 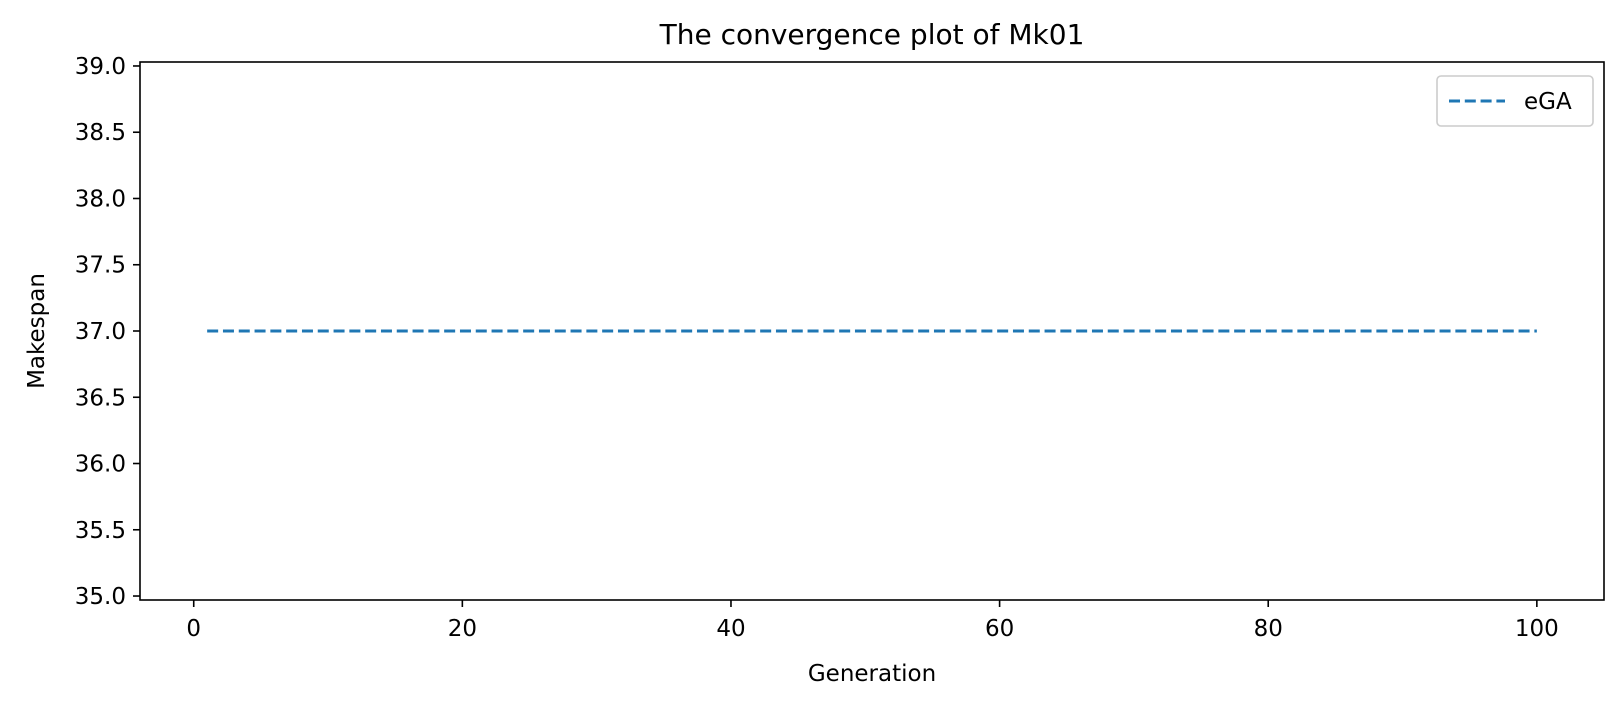 I want to click on y-tick-label: 36.0, so click(x=100, y=465).